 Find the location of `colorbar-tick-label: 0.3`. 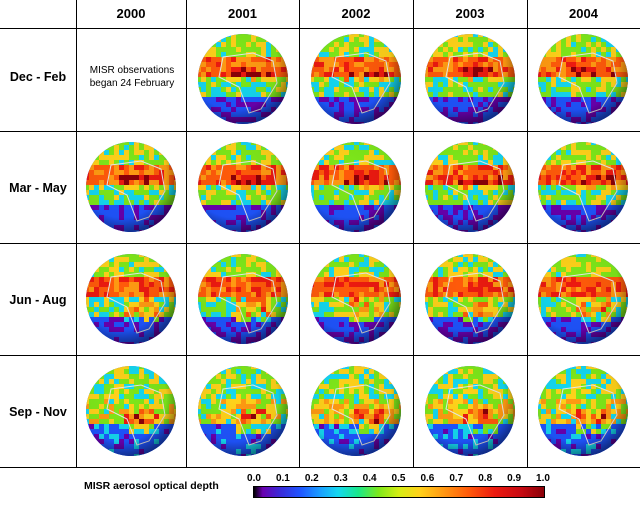

colorbar-tick-label: 0.3 is located at coordinates (340, 478).